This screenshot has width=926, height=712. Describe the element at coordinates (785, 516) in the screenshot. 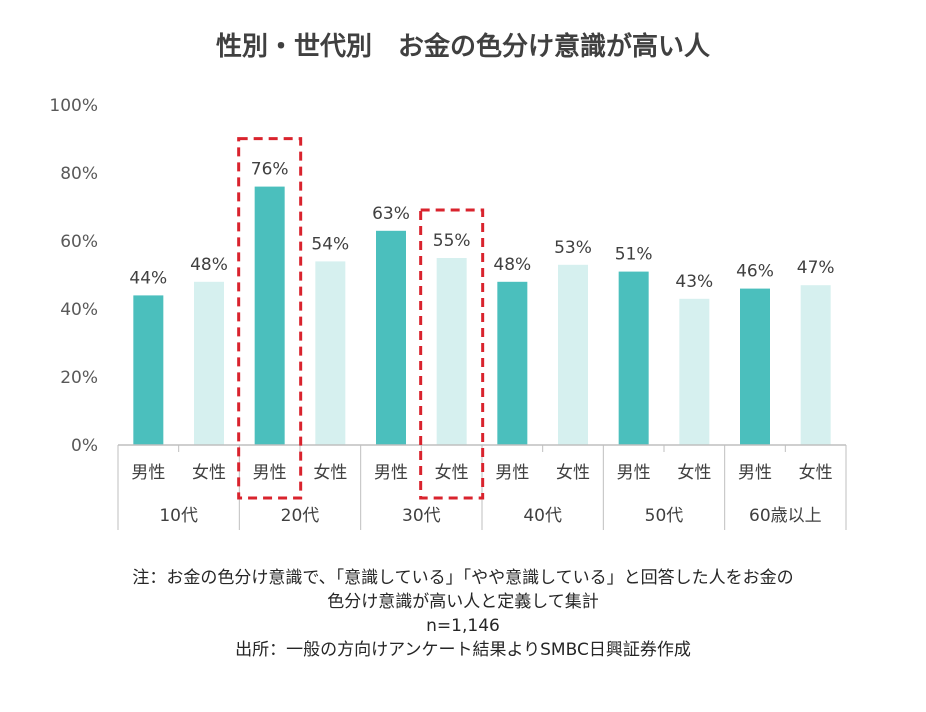

I see `x-age-group-label: 60歳以上` at that location.